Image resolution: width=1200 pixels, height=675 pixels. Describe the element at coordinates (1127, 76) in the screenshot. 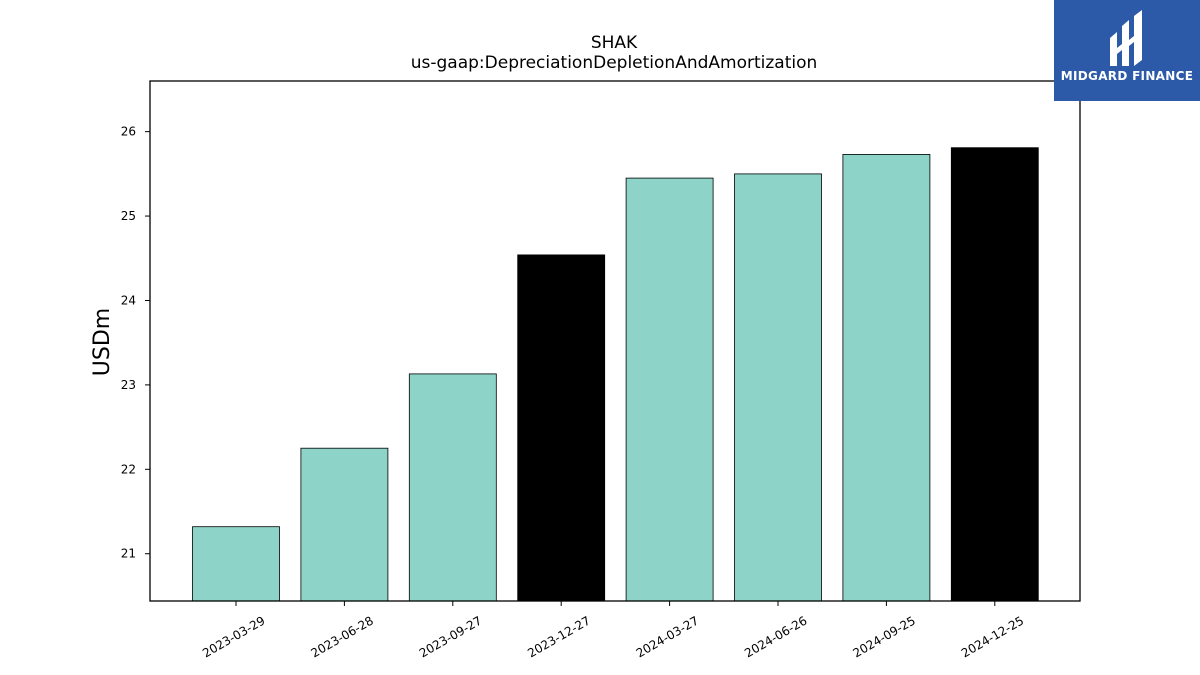

I see `logo-text: MIDGARD FINANCE` at that location.